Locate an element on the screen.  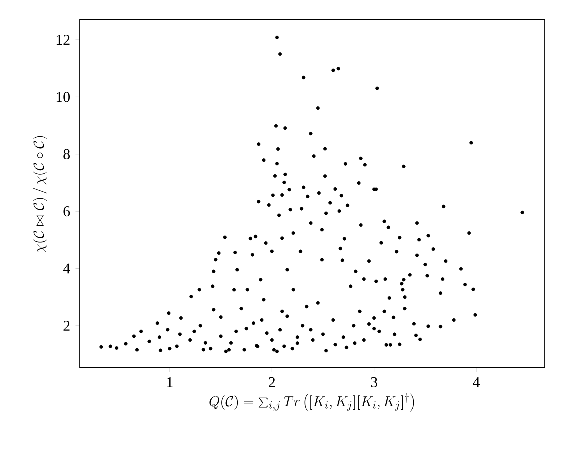
y-axis-title: $\chi(\mathcal{C}\bowtie\mathcal{C})\,/\,\chi(\mathcal{C}\circ\mathcal{C})$ is located at coordinates (40, 194).